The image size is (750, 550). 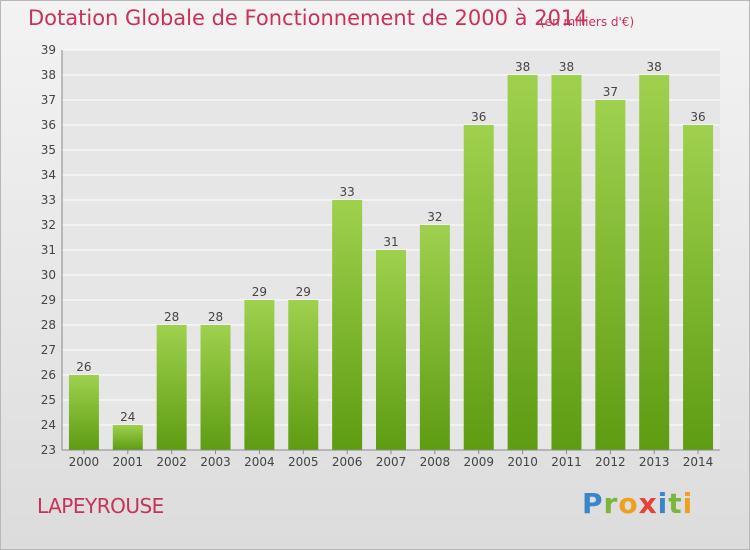 What do you see at coordinates (638, 503) in the screenshot?
I see `proxiti-logo: Proxiti` at bounding box center [638, 503].